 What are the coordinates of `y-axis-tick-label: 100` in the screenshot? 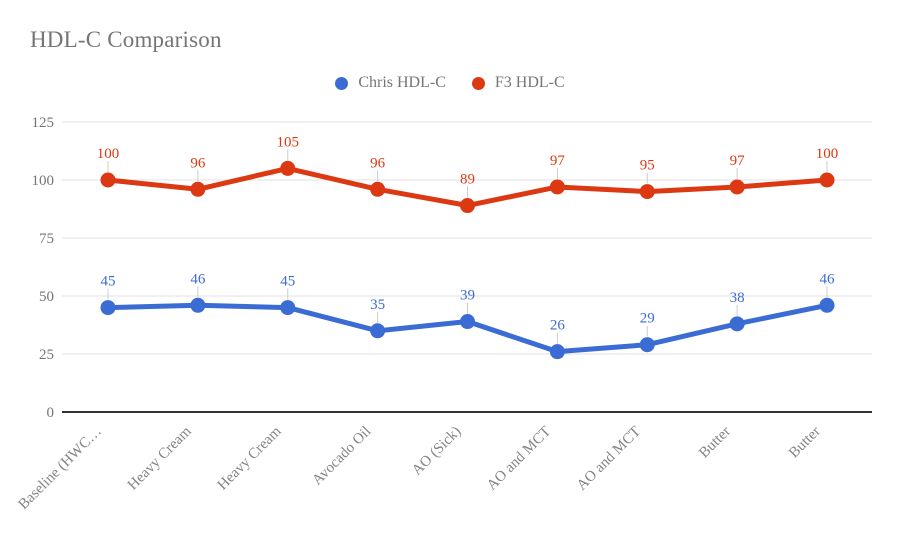 It's located at (43, 181).